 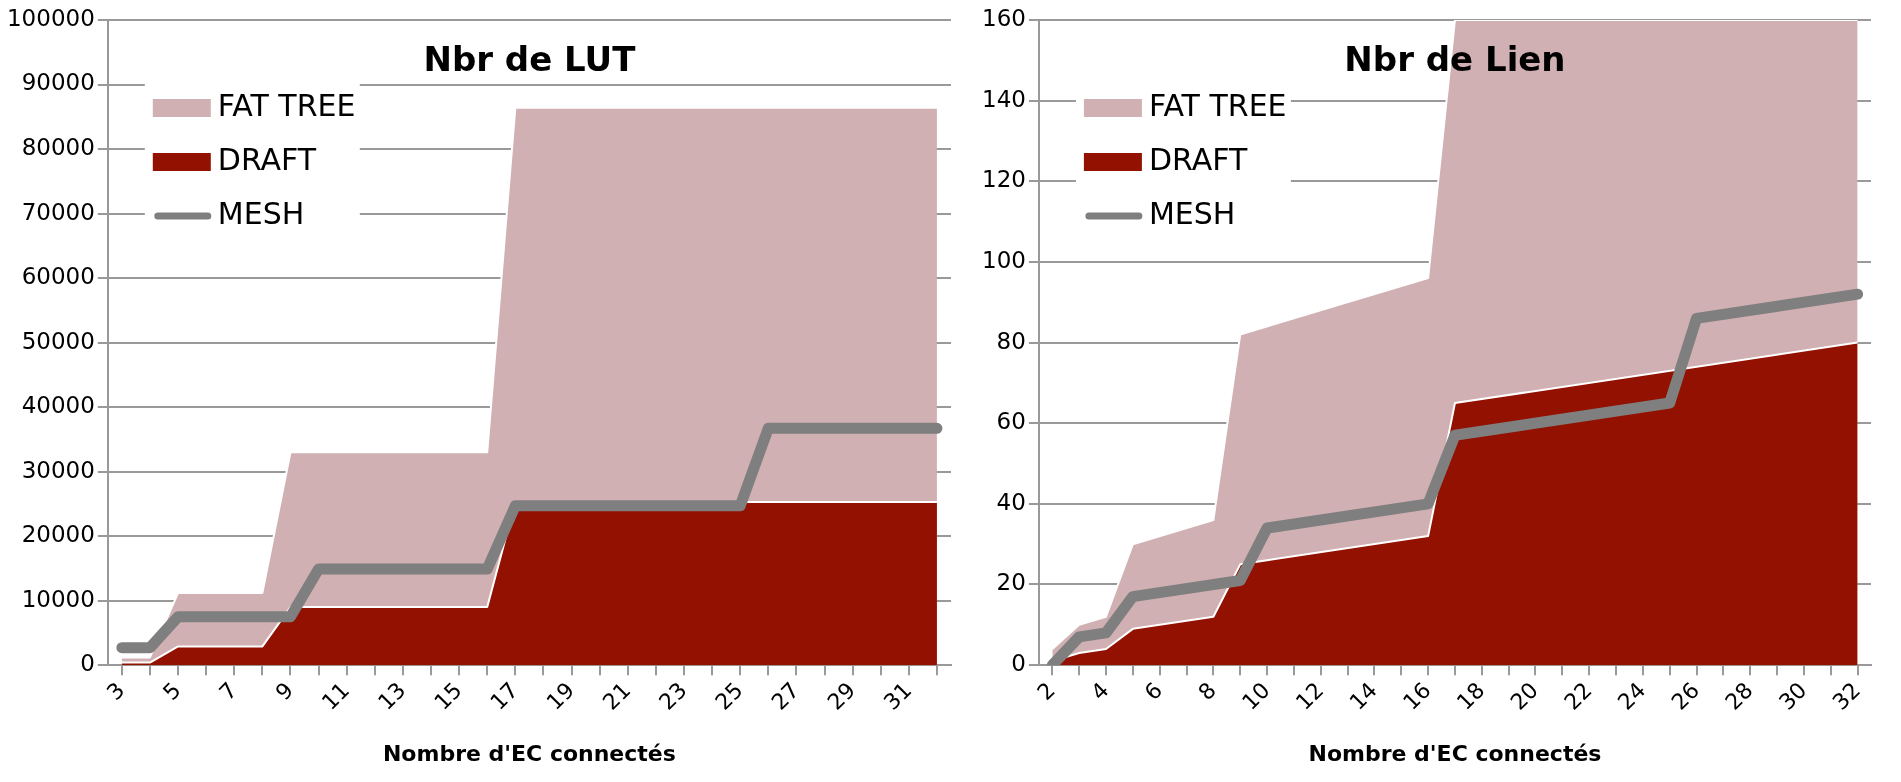 What do you see at coordinates (1309, 696) in the screenshot?
I see `x-tick-label: 12` at bounding box center [1309, 696].